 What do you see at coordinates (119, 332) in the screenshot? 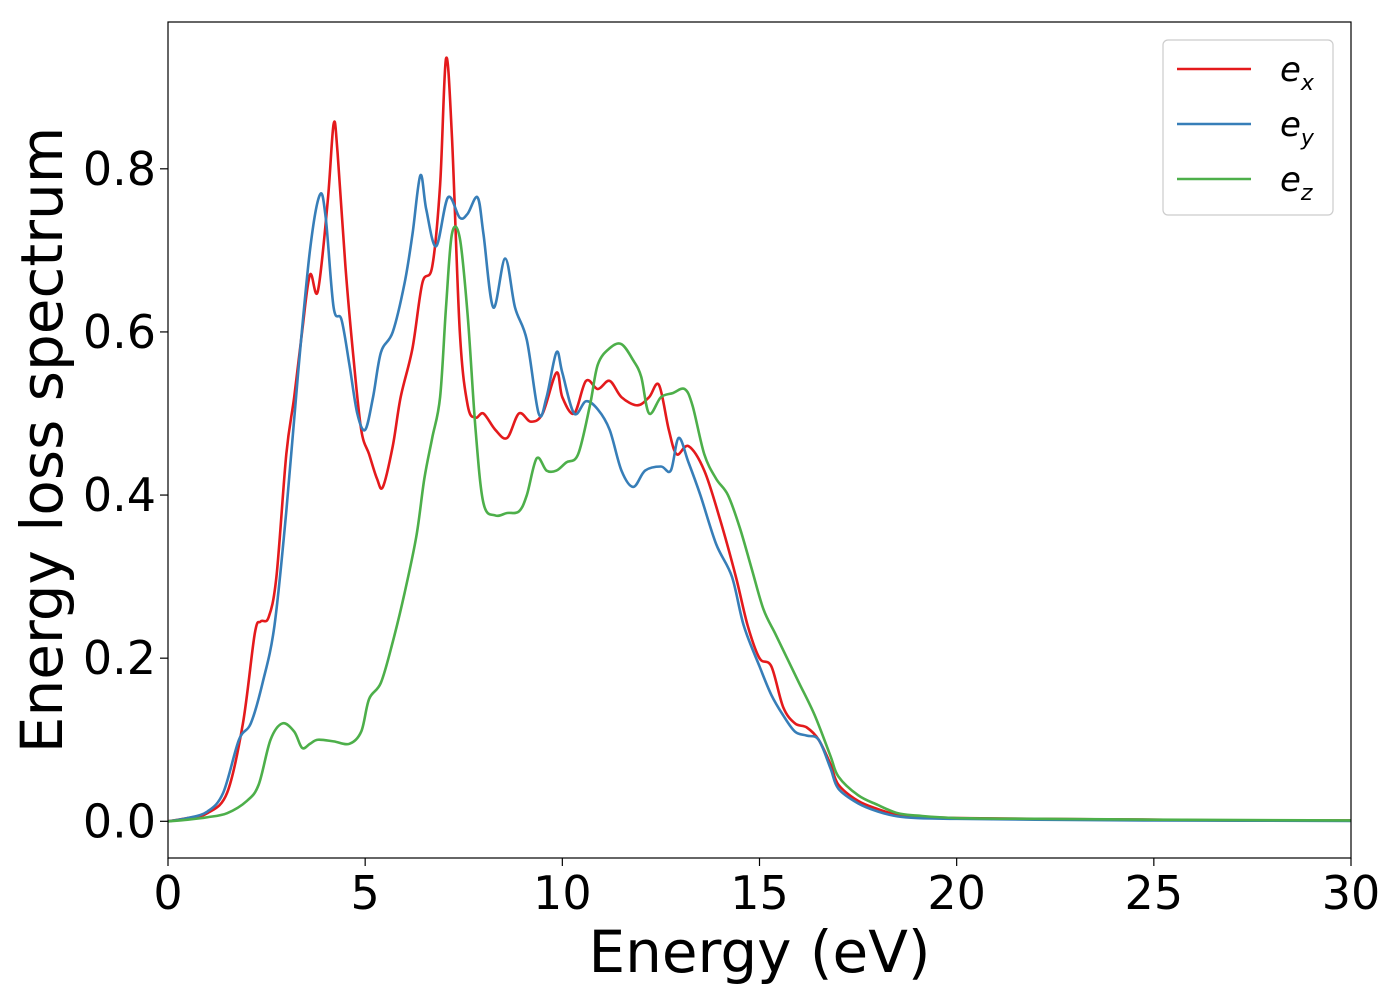
I see `y-tick-label: 0.6` at bounding box center [119, 332].